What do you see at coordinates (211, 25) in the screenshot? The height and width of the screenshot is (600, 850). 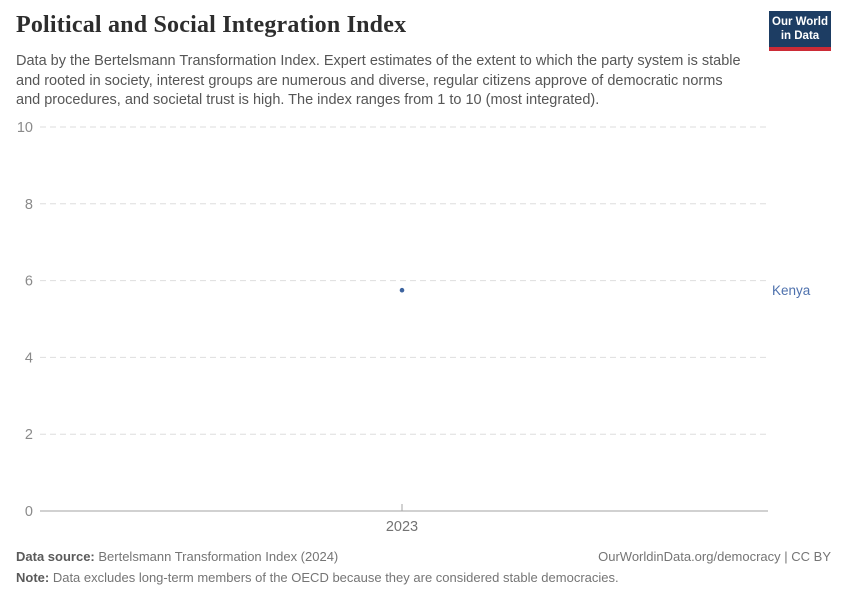 I see `chart-title: Political and Social Integration Index` at bounding box center [211, 25].